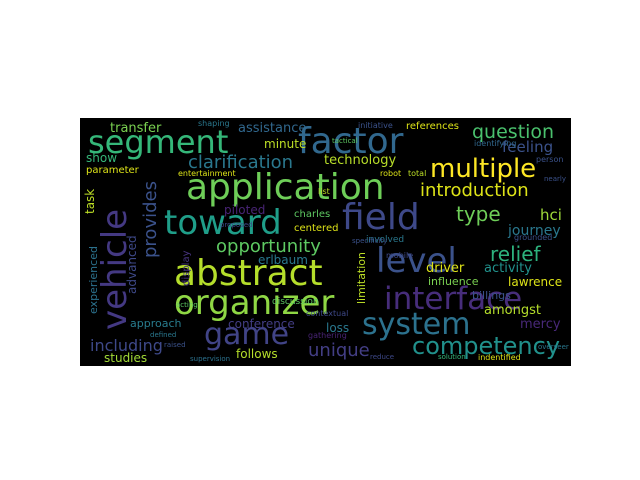 The image size is (640, 480). What do you see at coordinates (555, 179) in the screenshot?
I see `word-nearly: nearly` at bounding box center [555, 179].